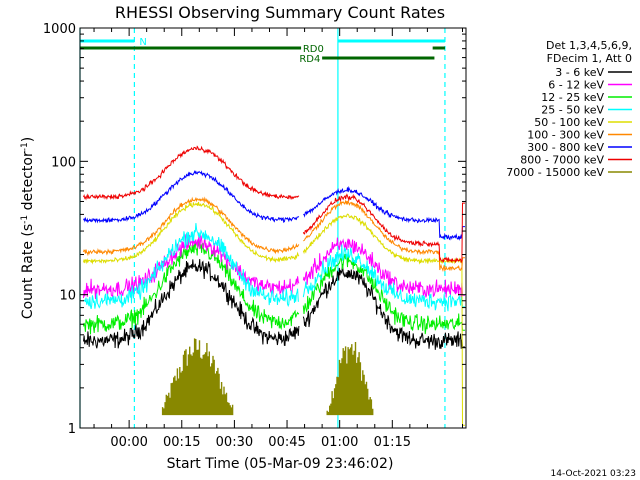 The height and width of the screenshot is (480, 640). Describe the element at coordinates (313, 49) in the screenshot. I see `rd0-label: RD0` at that location.